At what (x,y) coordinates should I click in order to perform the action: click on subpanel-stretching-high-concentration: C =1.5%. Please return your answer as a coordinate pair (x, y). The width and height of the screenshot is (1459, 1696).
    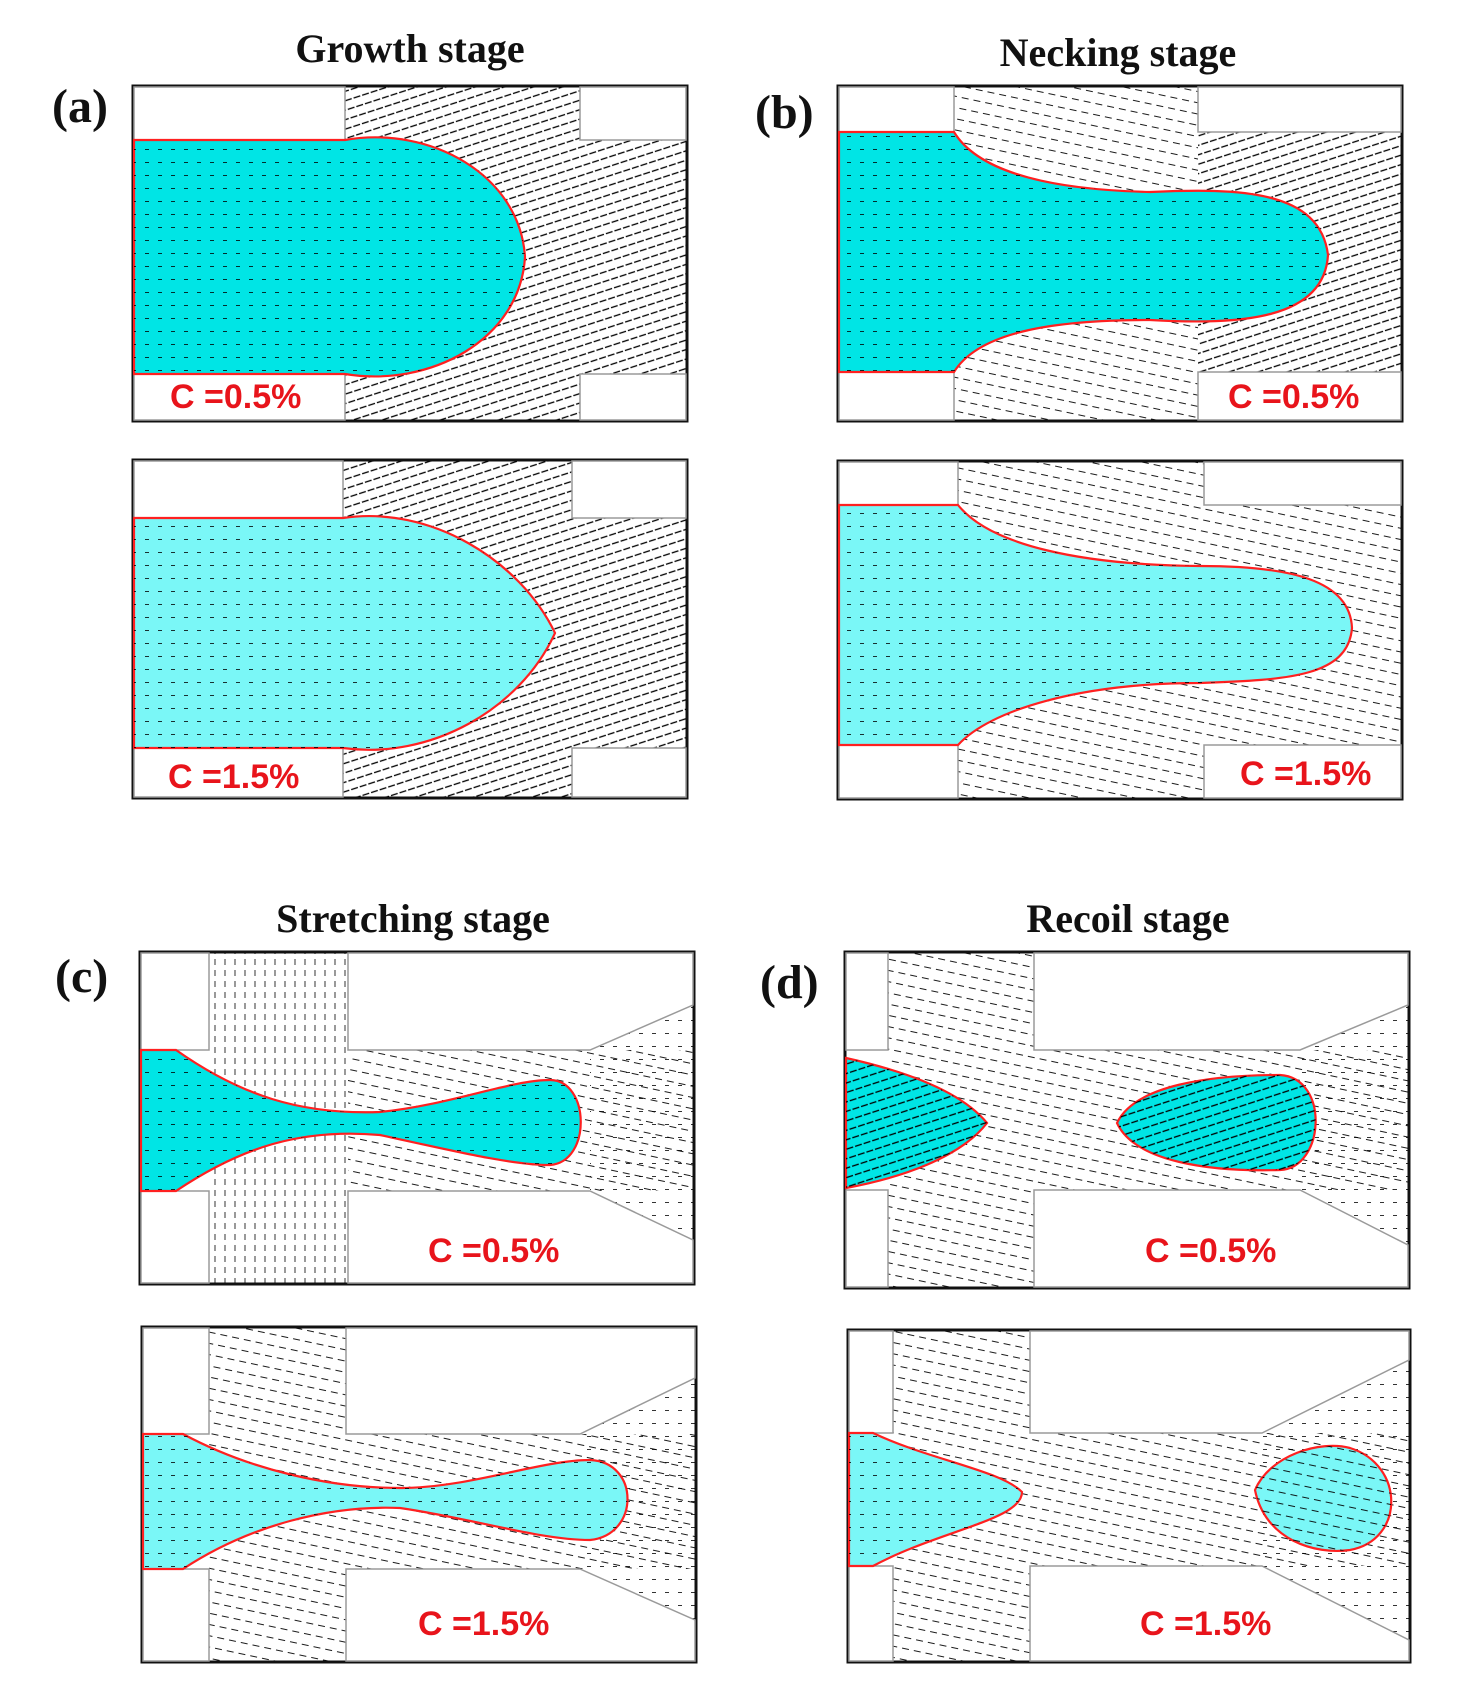
    Looking at the image, I should click on (419, 1494).